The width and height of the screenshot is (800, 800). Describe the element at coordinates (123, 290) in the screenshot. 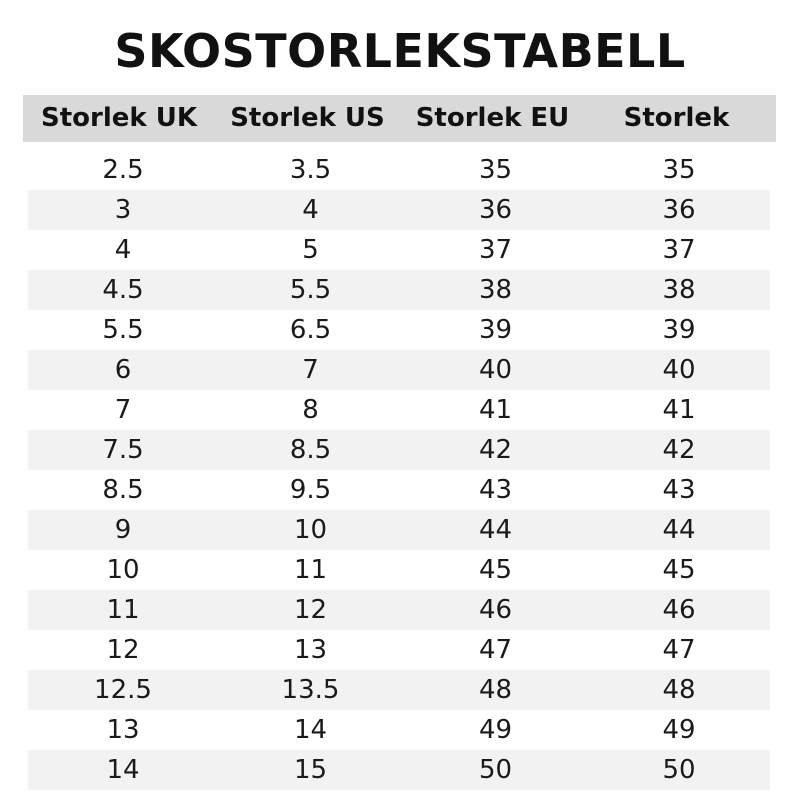

I see `table-cell: 4.5` at that location.